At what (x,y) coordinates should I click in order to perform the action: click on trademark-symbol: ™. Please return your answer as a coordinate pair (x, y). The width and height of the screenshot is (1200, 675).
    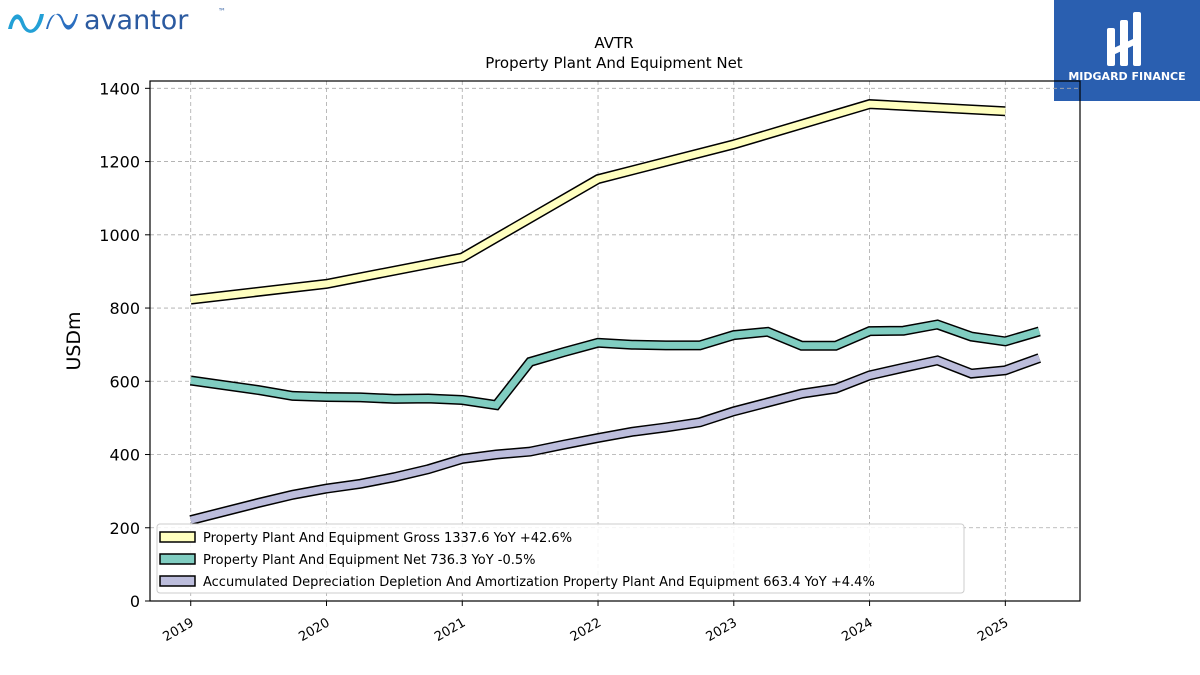
    Looking at the image, I should click on (222, 11).